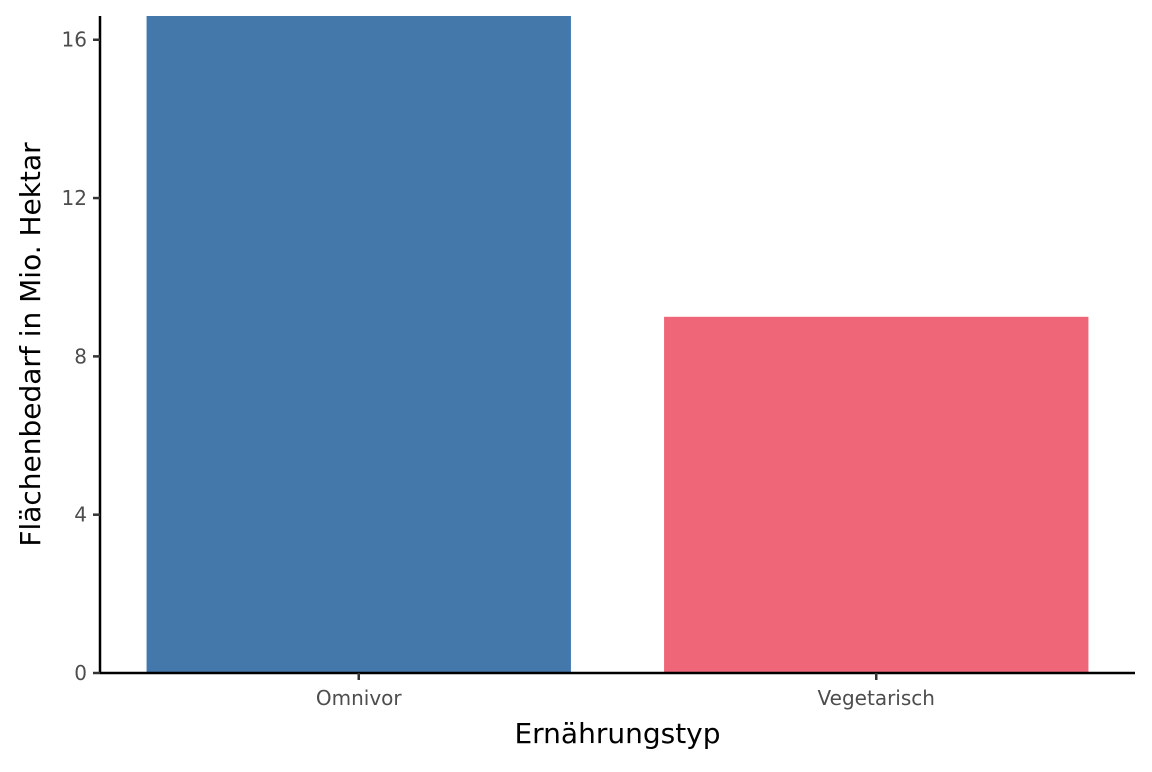 This screenshot has width=1152, height=772. Describe the element at coordinates (74, 40) in the screenshot. I see `y-tick-label: 16` at that location.